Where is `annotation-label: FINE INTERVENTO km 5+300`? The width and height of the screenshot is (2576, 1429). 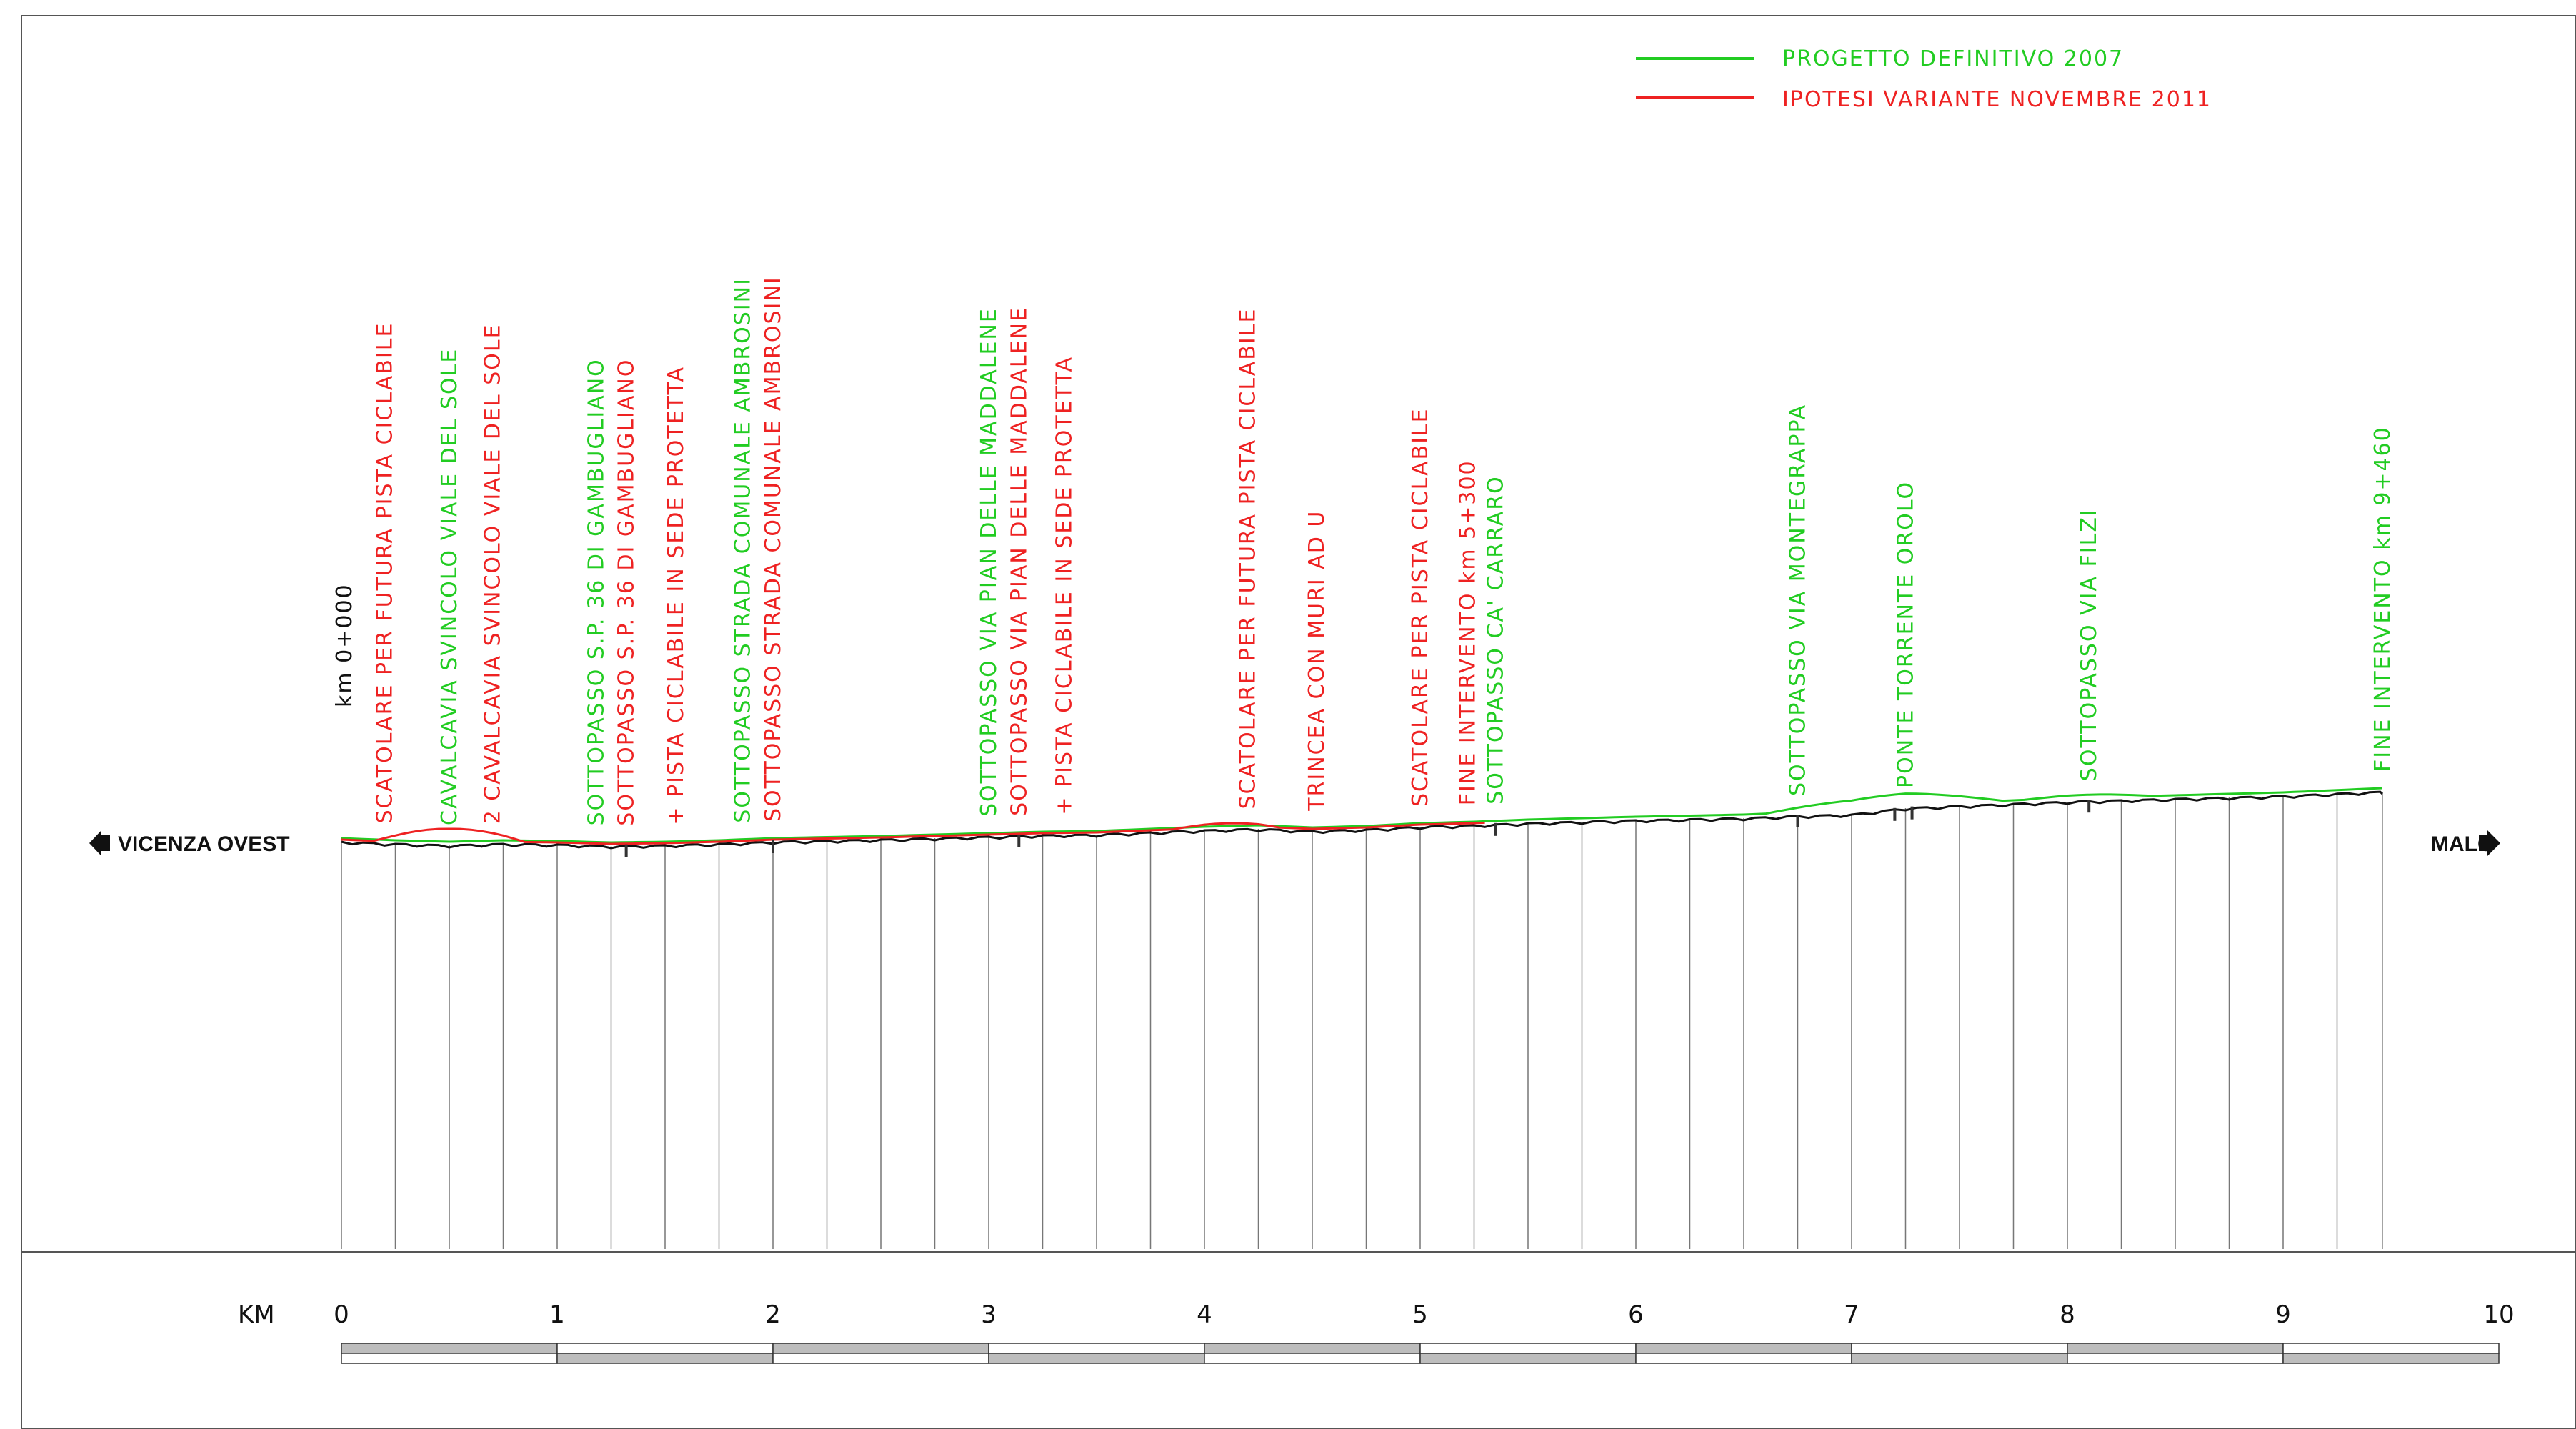
annotation-label: FINE INTERVENTO km 5+300 is located at coordinates (1468, 632).